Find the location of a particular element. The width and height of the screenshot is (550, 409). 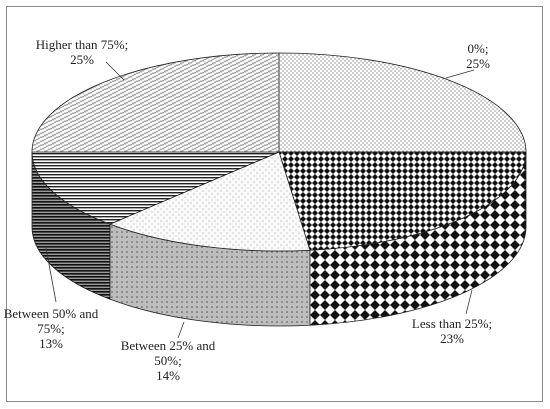

slice-label: Higher than 75%; 25% is located at coordinates (82, 52).